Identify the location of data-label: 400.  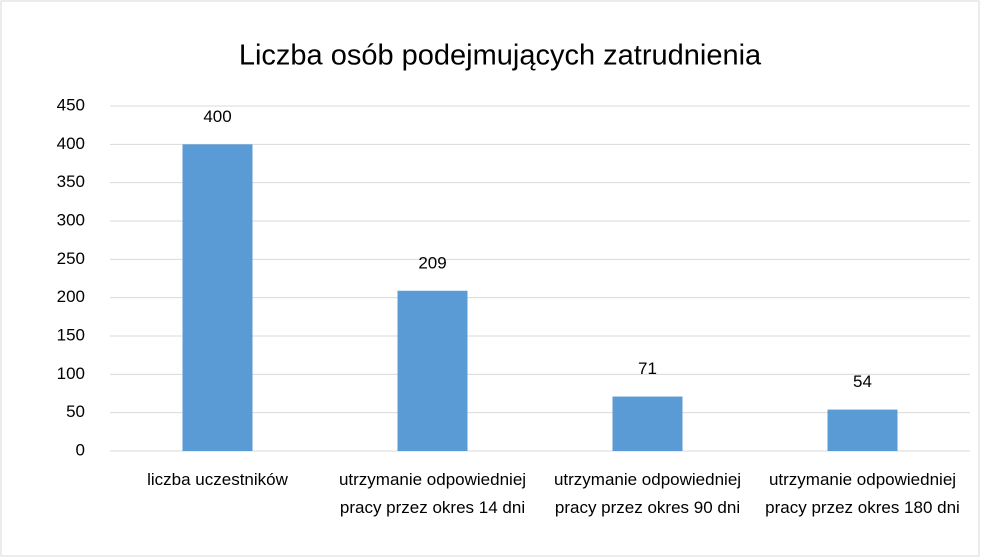
(217, 116).